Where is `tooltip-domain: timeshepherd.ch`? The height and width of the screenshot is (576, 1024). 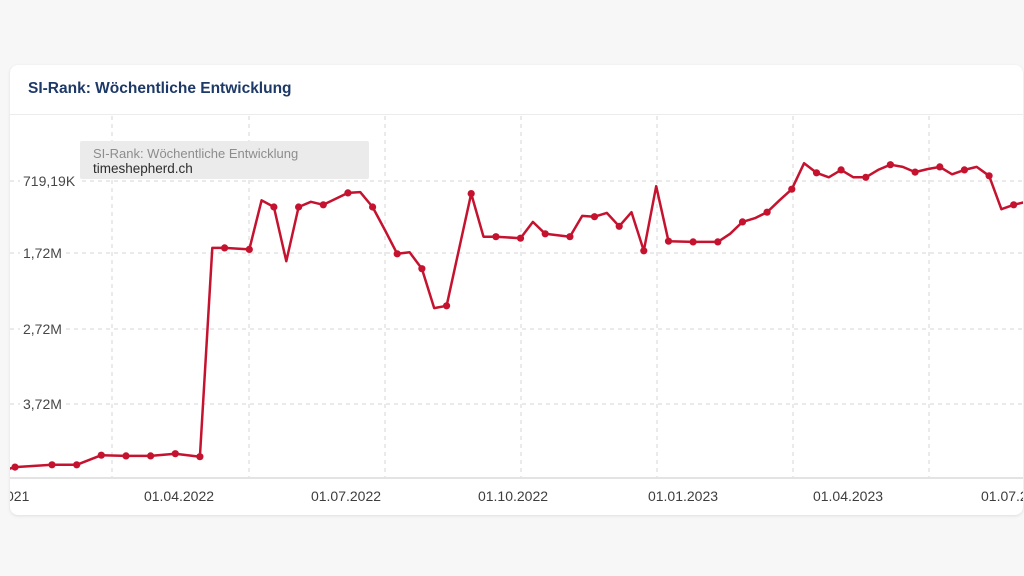 tooltip-domain: timeshepherd.ch is located at coordinates (143, 168).